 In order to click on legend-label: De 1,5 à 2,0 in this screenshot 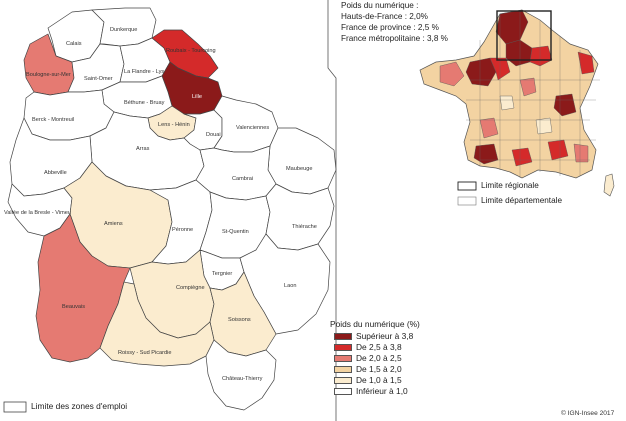, I will do `click(379, 369)`.